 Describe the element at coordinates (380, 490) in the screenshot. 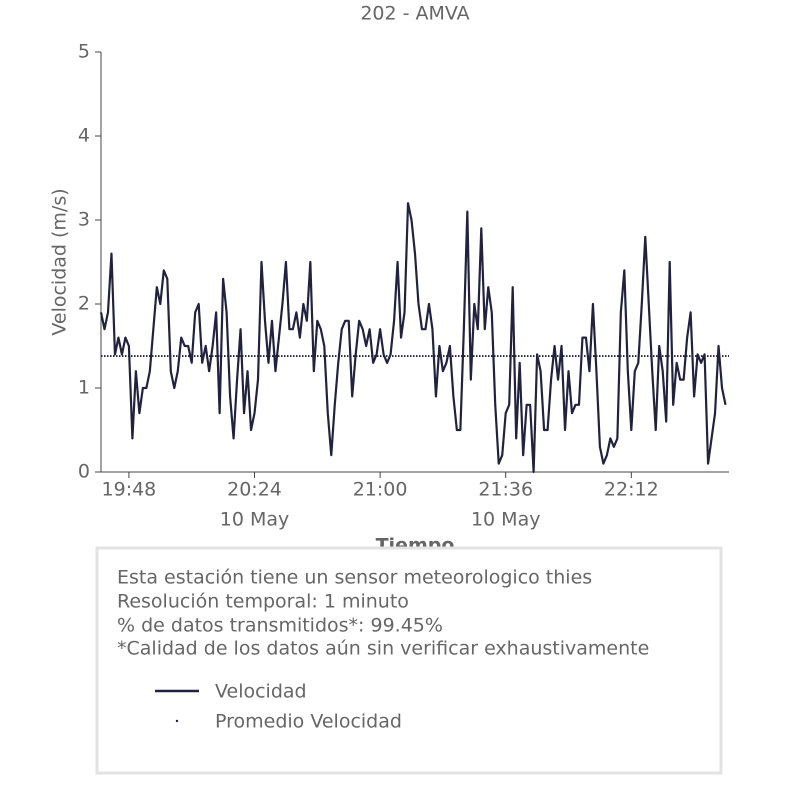

I see `x-tick-label: 21:00` at that location.